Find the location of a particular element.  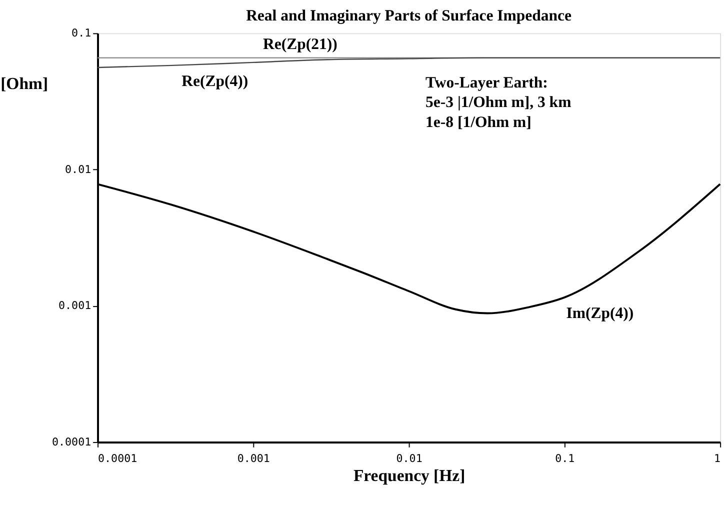

y-tick-label: 0.01 is located at coordinates (78, 169).